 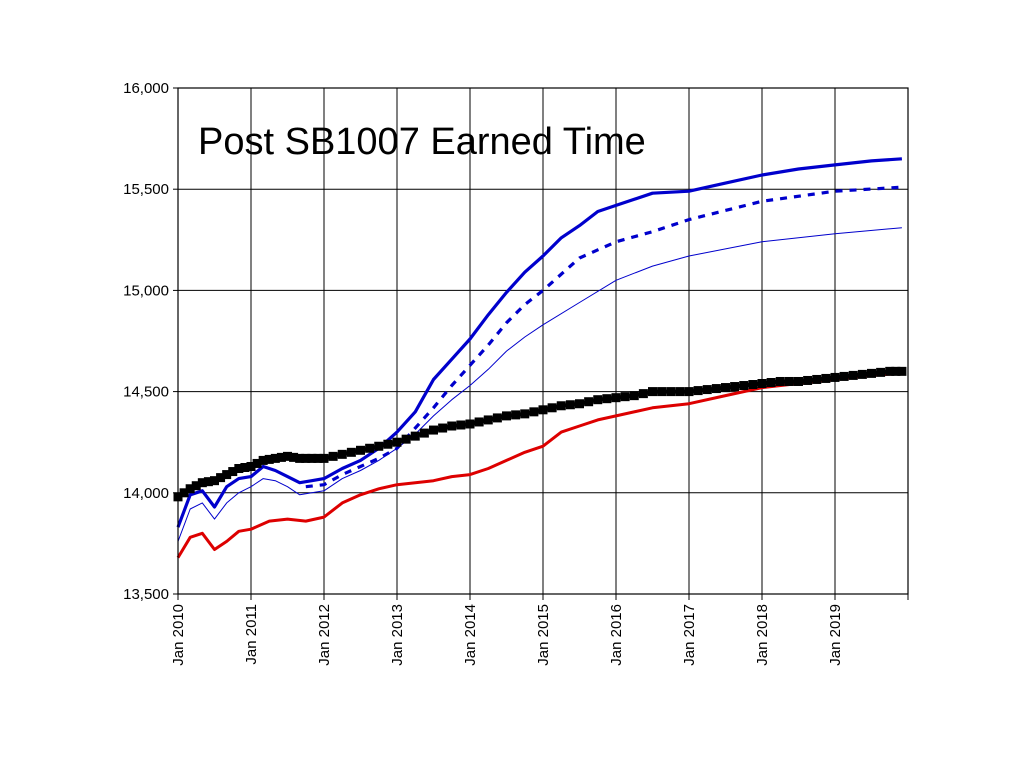 What do you see at coordinates (543, 635) in the screenshot?
I see `x-tick-label: Jan 2015` at bounding box center [543, 635].